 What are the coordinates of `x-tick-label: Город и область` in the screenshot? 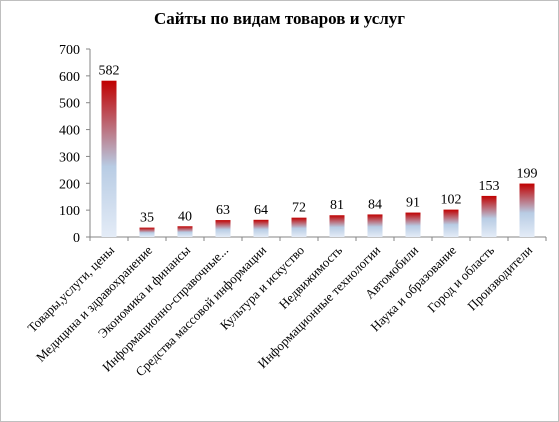 It's located at (460, 278).